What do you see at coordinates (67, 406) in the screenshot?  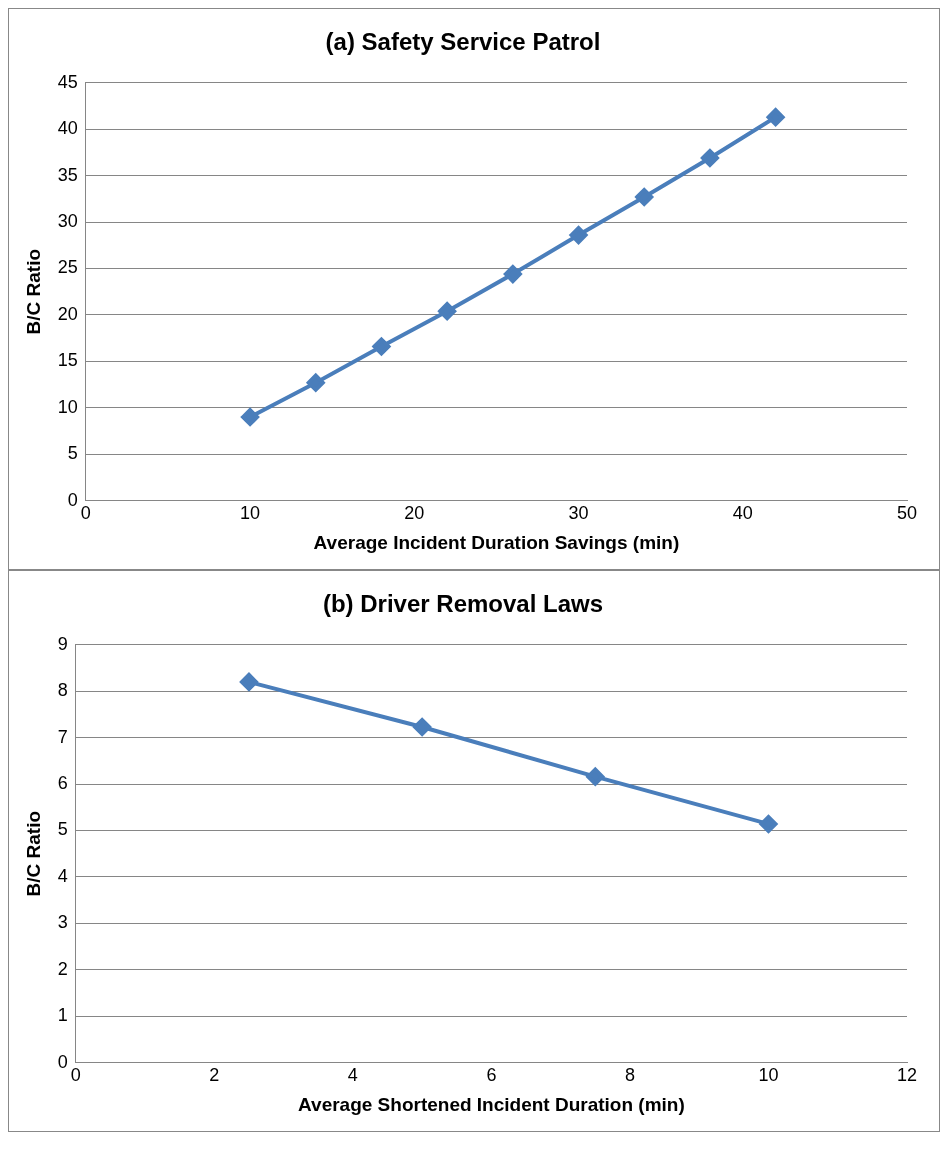 I see `y-tick-label: 10` at bounding box center [67, 406].